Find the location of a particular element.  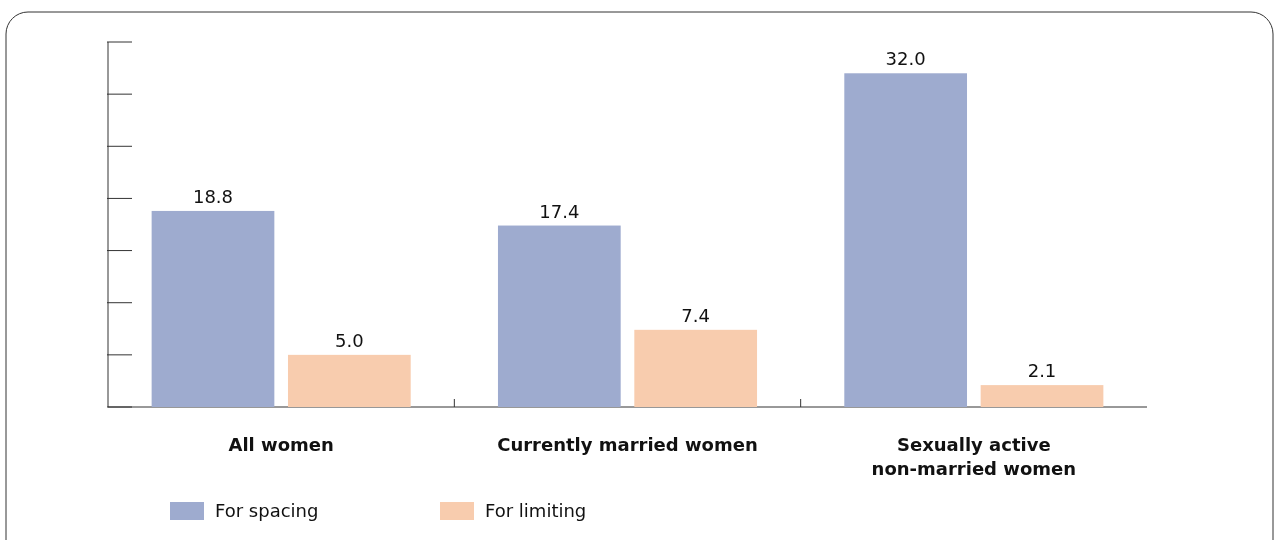

data-label: 2.1 is located at coordinates (1042, 371).